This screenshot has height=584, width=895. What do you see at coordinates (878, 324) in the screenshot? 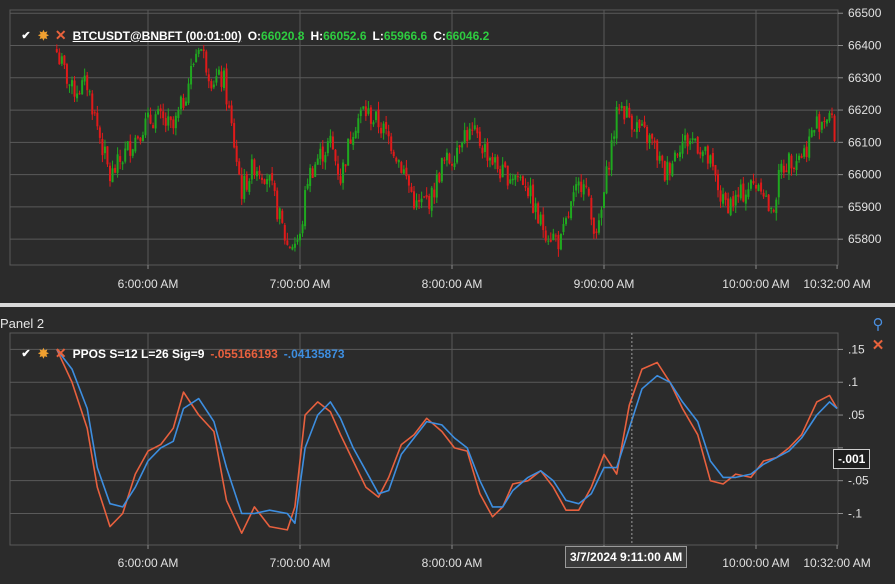
I see `pin-icon: ⚲` at bounding box center [878, 324].